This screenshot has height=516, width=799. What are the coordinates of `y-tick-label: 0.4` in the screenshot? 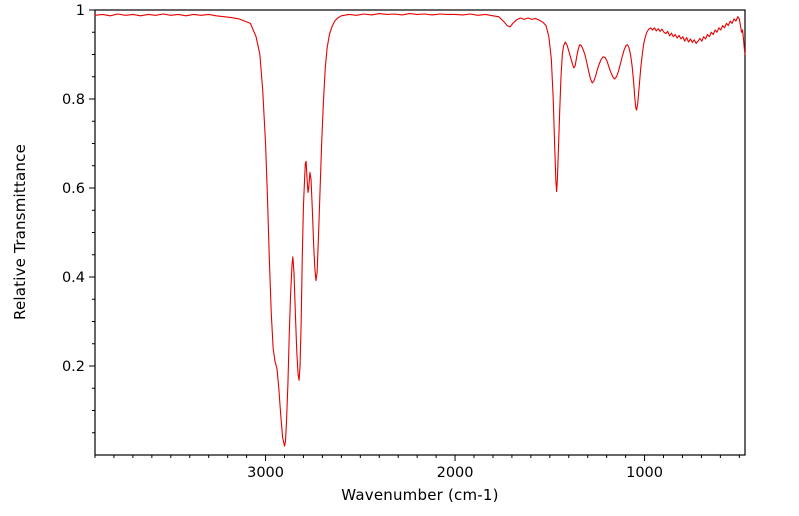 It's located at (73, 278).